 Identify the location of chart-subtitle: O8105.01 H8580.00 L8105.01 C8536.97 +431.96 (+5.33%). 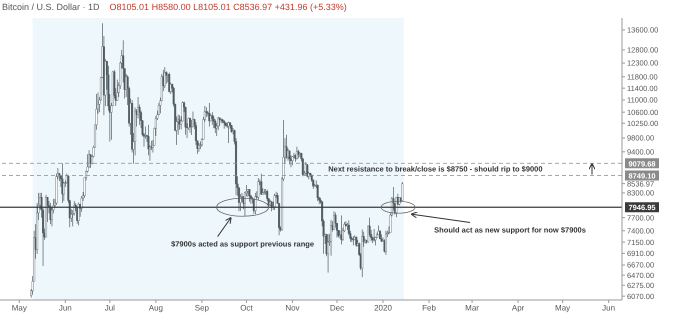
(228, 7).